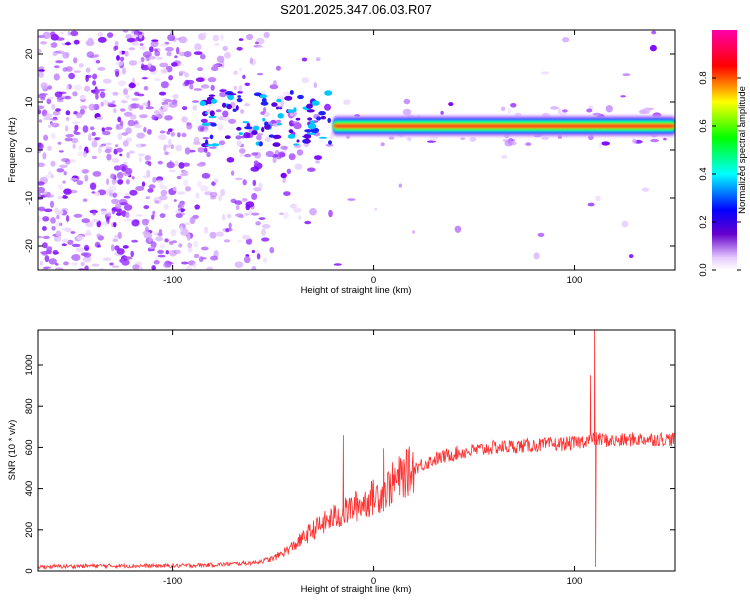  Describe the element at coordinates (742, 150) in the screenshot. I see `colorbar-label: Normalized spectral amplitude` at that location.